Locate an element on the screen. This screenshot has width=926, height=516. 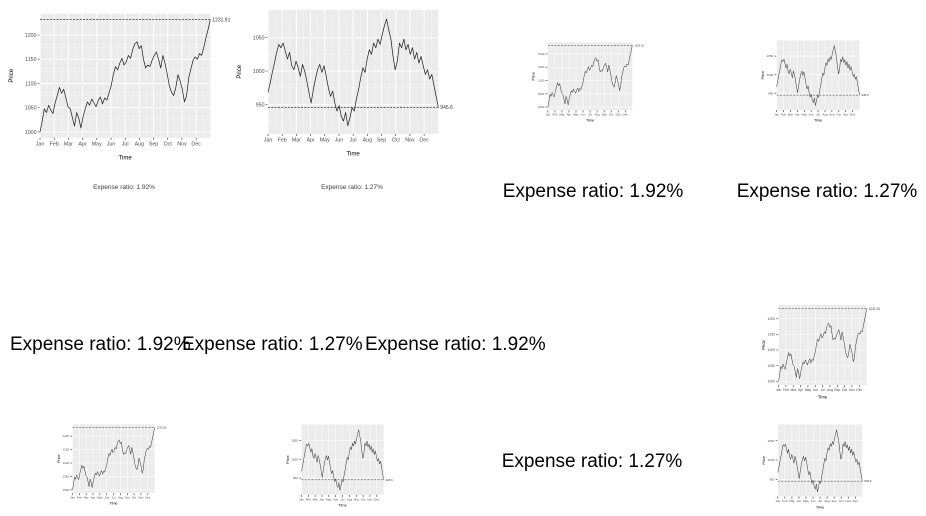
expense-ratio-label-bottom: Expense ratio: 1.27% is located at coordinates (592, 461).